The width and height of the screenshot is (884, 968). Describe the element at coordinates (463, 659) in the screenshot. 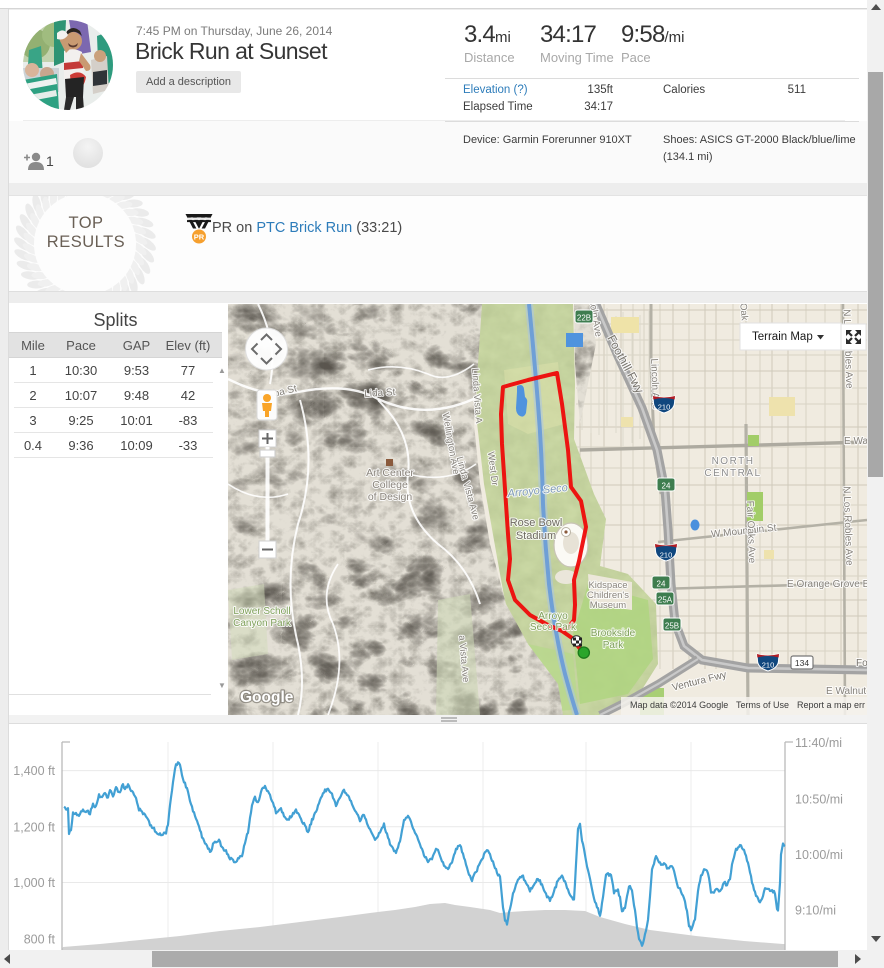

I see `svg-text: a Vista Ave` at that location.